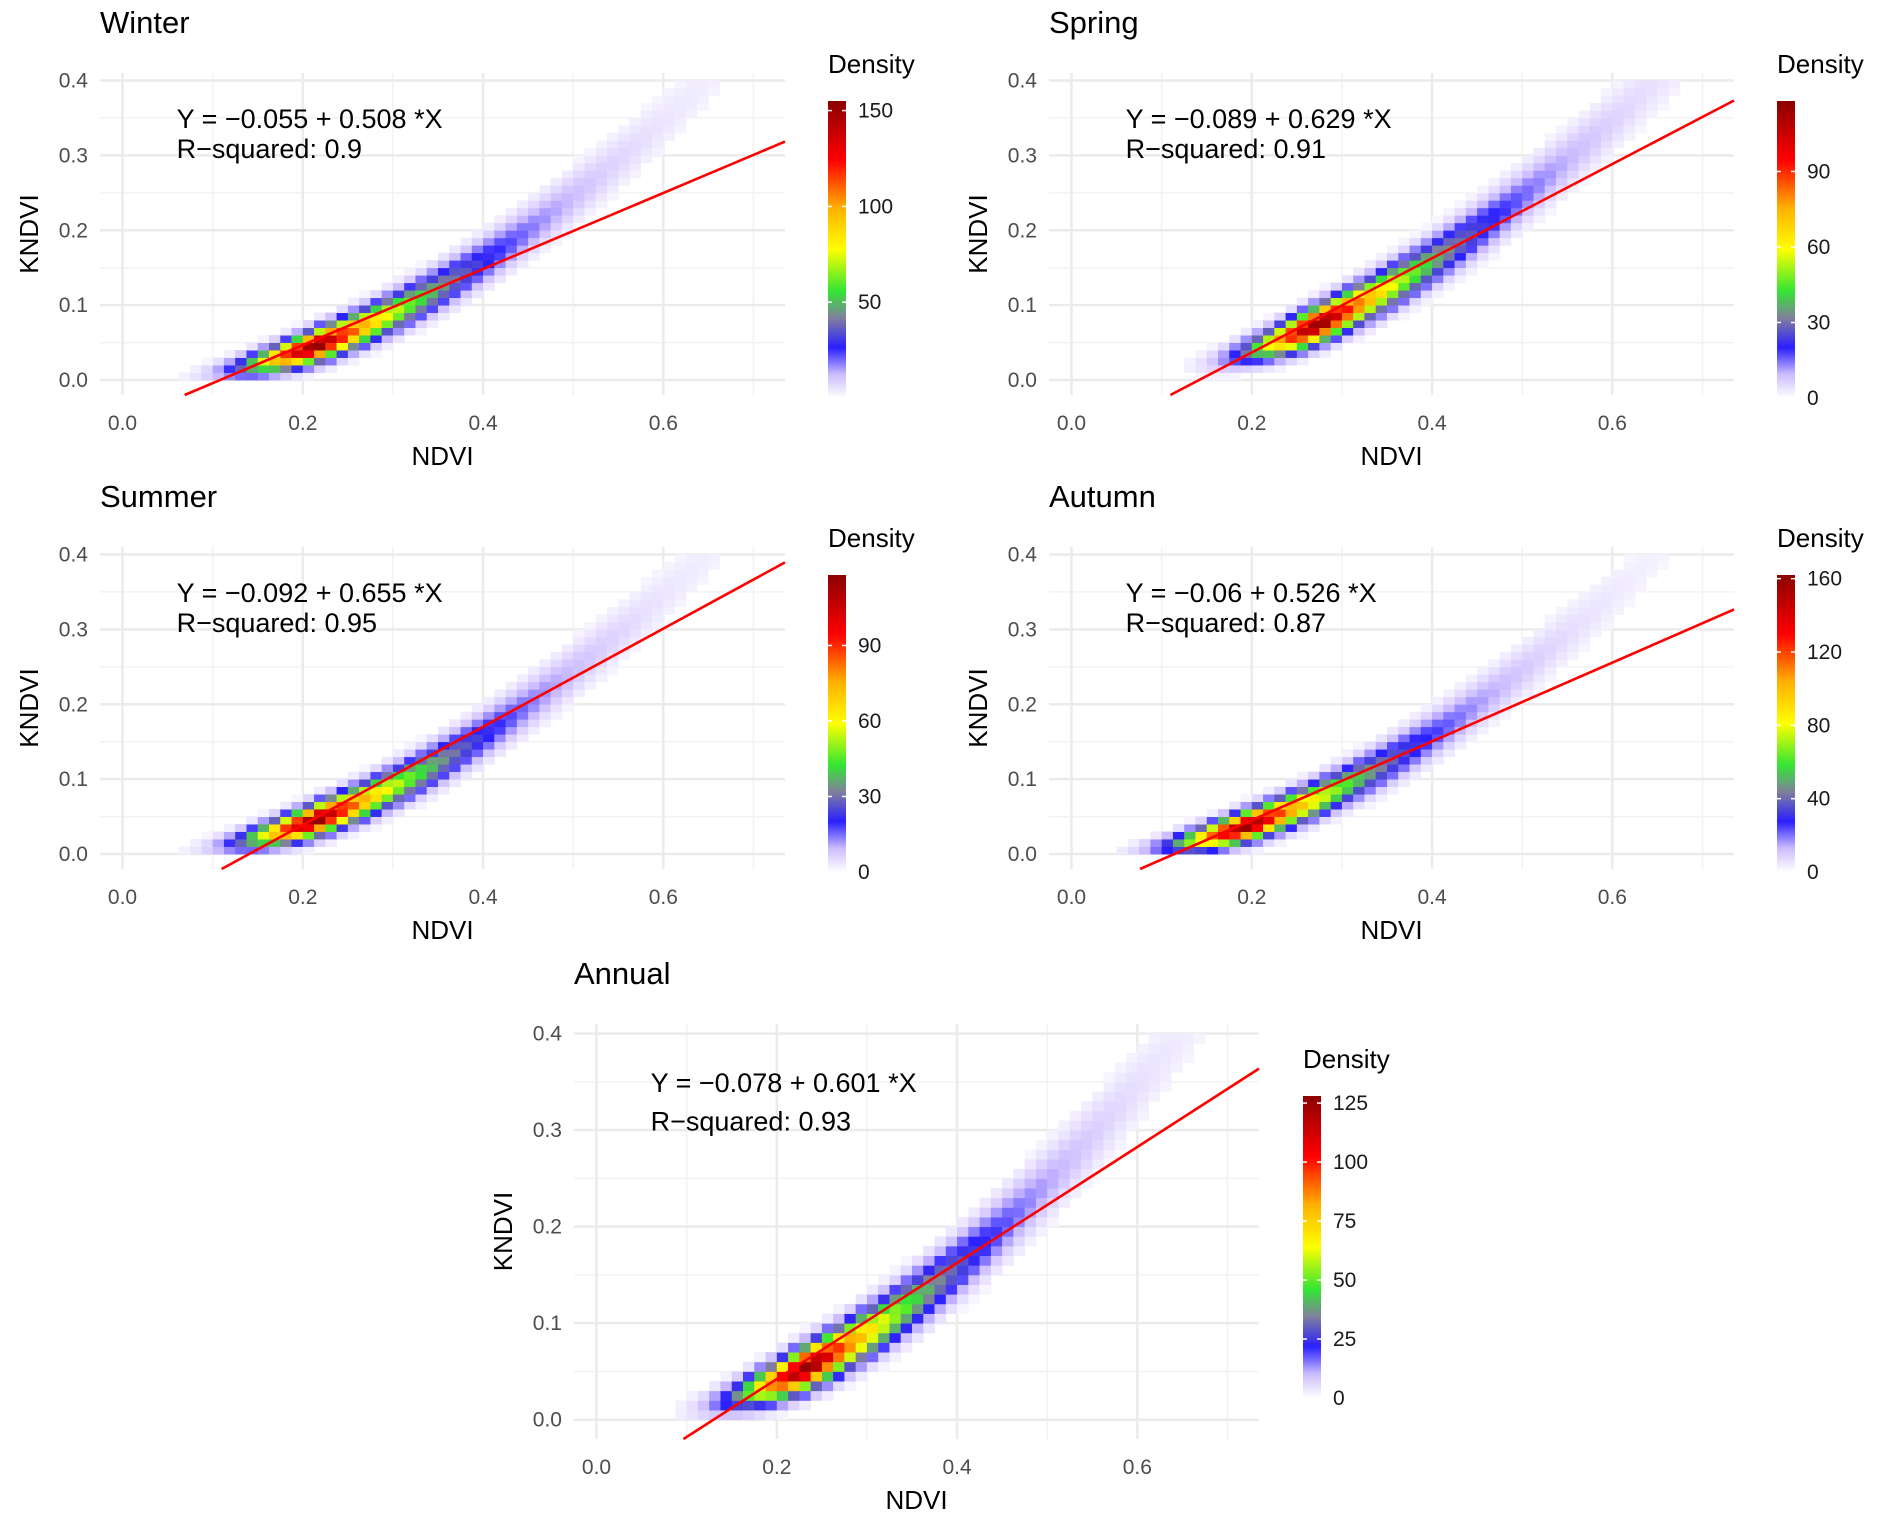  What do you see at coordinates (1251, 593) in the screenshot?
I see `regression-equation: Y = −0.06 + 0.526 *X` at bounding box center [1251, 593].